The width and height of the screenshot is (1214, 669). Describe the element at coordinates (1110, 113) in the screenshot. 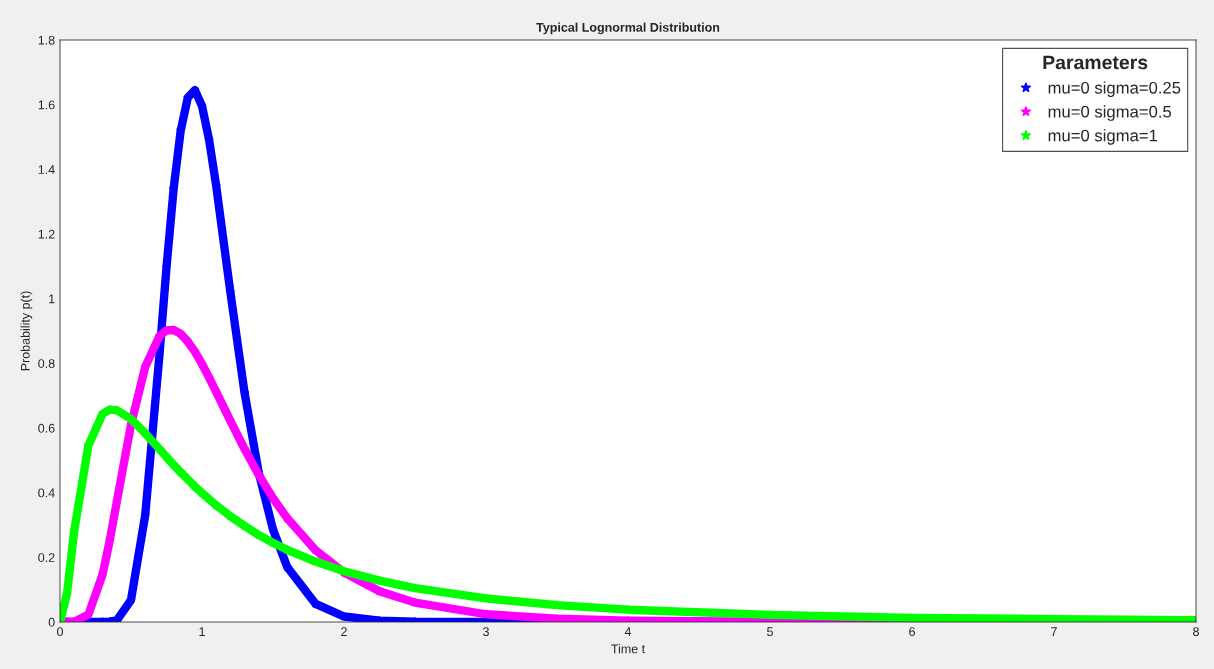

I see `legend-label: mu=0 sigma=0.5` at that location.